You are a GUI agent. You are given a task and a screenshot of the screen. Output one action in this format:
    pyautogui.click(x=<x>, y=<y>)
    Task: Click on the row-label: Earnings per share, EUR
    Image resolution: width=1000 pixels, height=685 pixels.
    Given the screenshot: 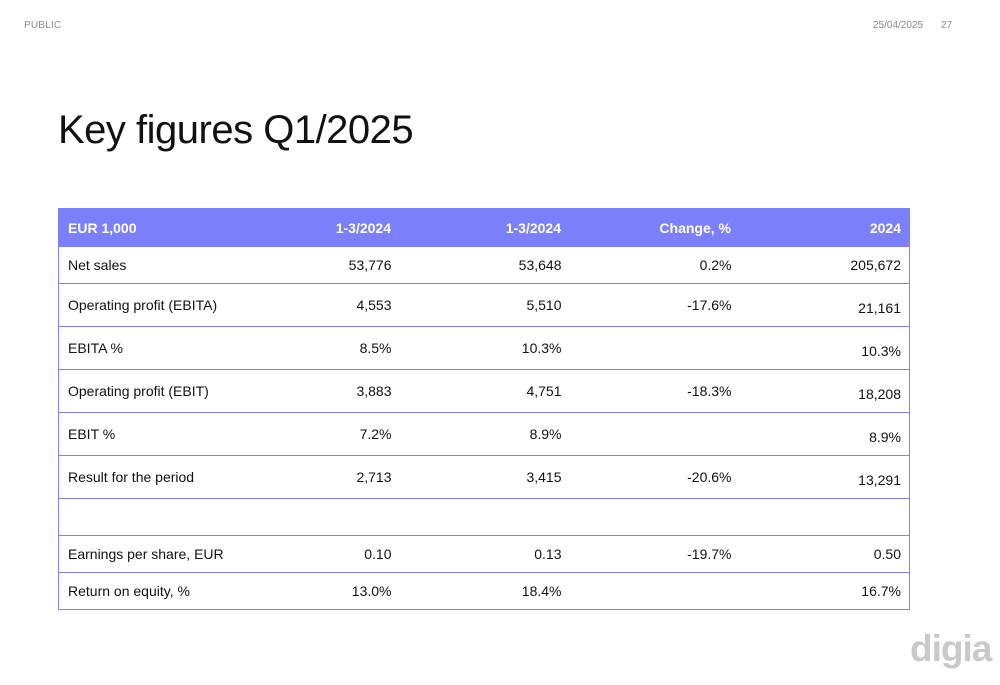 What is the action you would take?
    pyautogui.click(x=170, y=554)
    